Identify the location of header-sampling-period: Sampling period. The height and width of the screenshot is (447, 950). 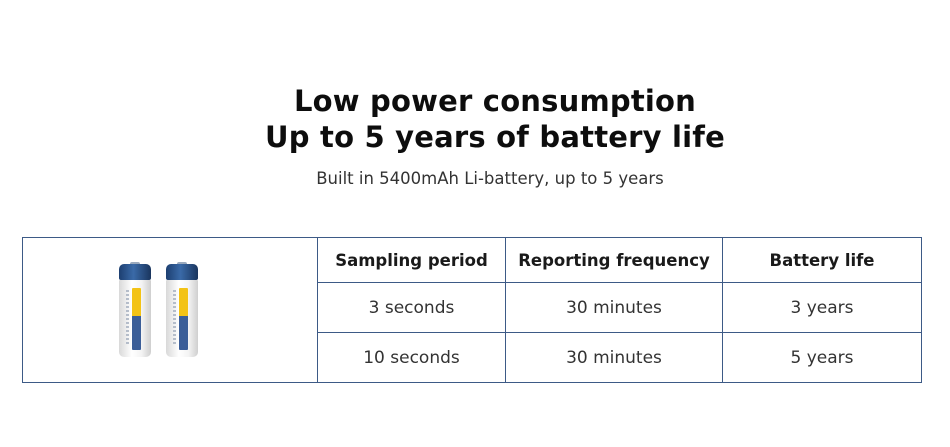
(411, 260).